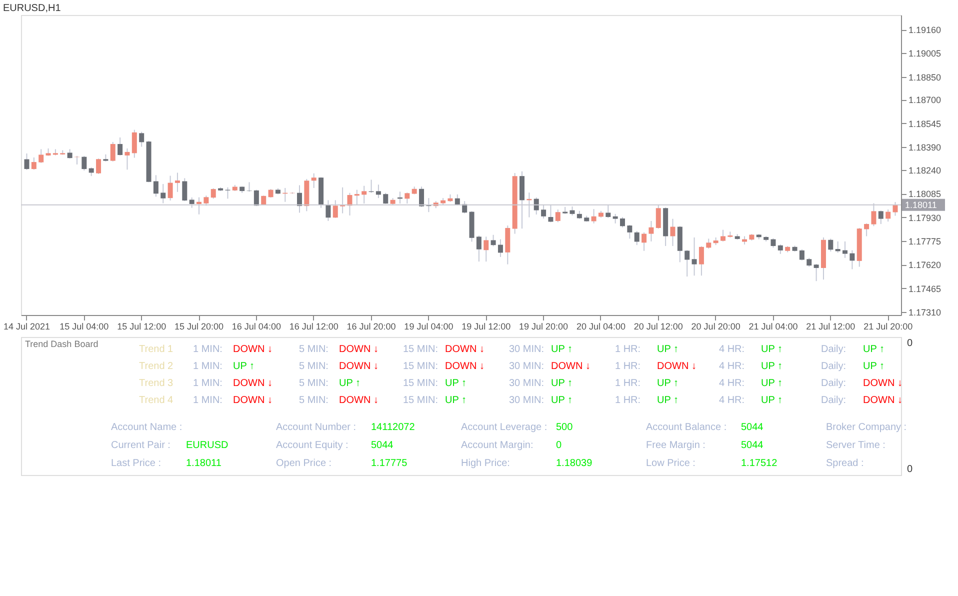 Image resolution: width=958 pixels, height=596 pixels. Describe the element at coordinates (543, 327) in the screenshot. I see `x-tick-label: 19 Jul 20:00` at that location.